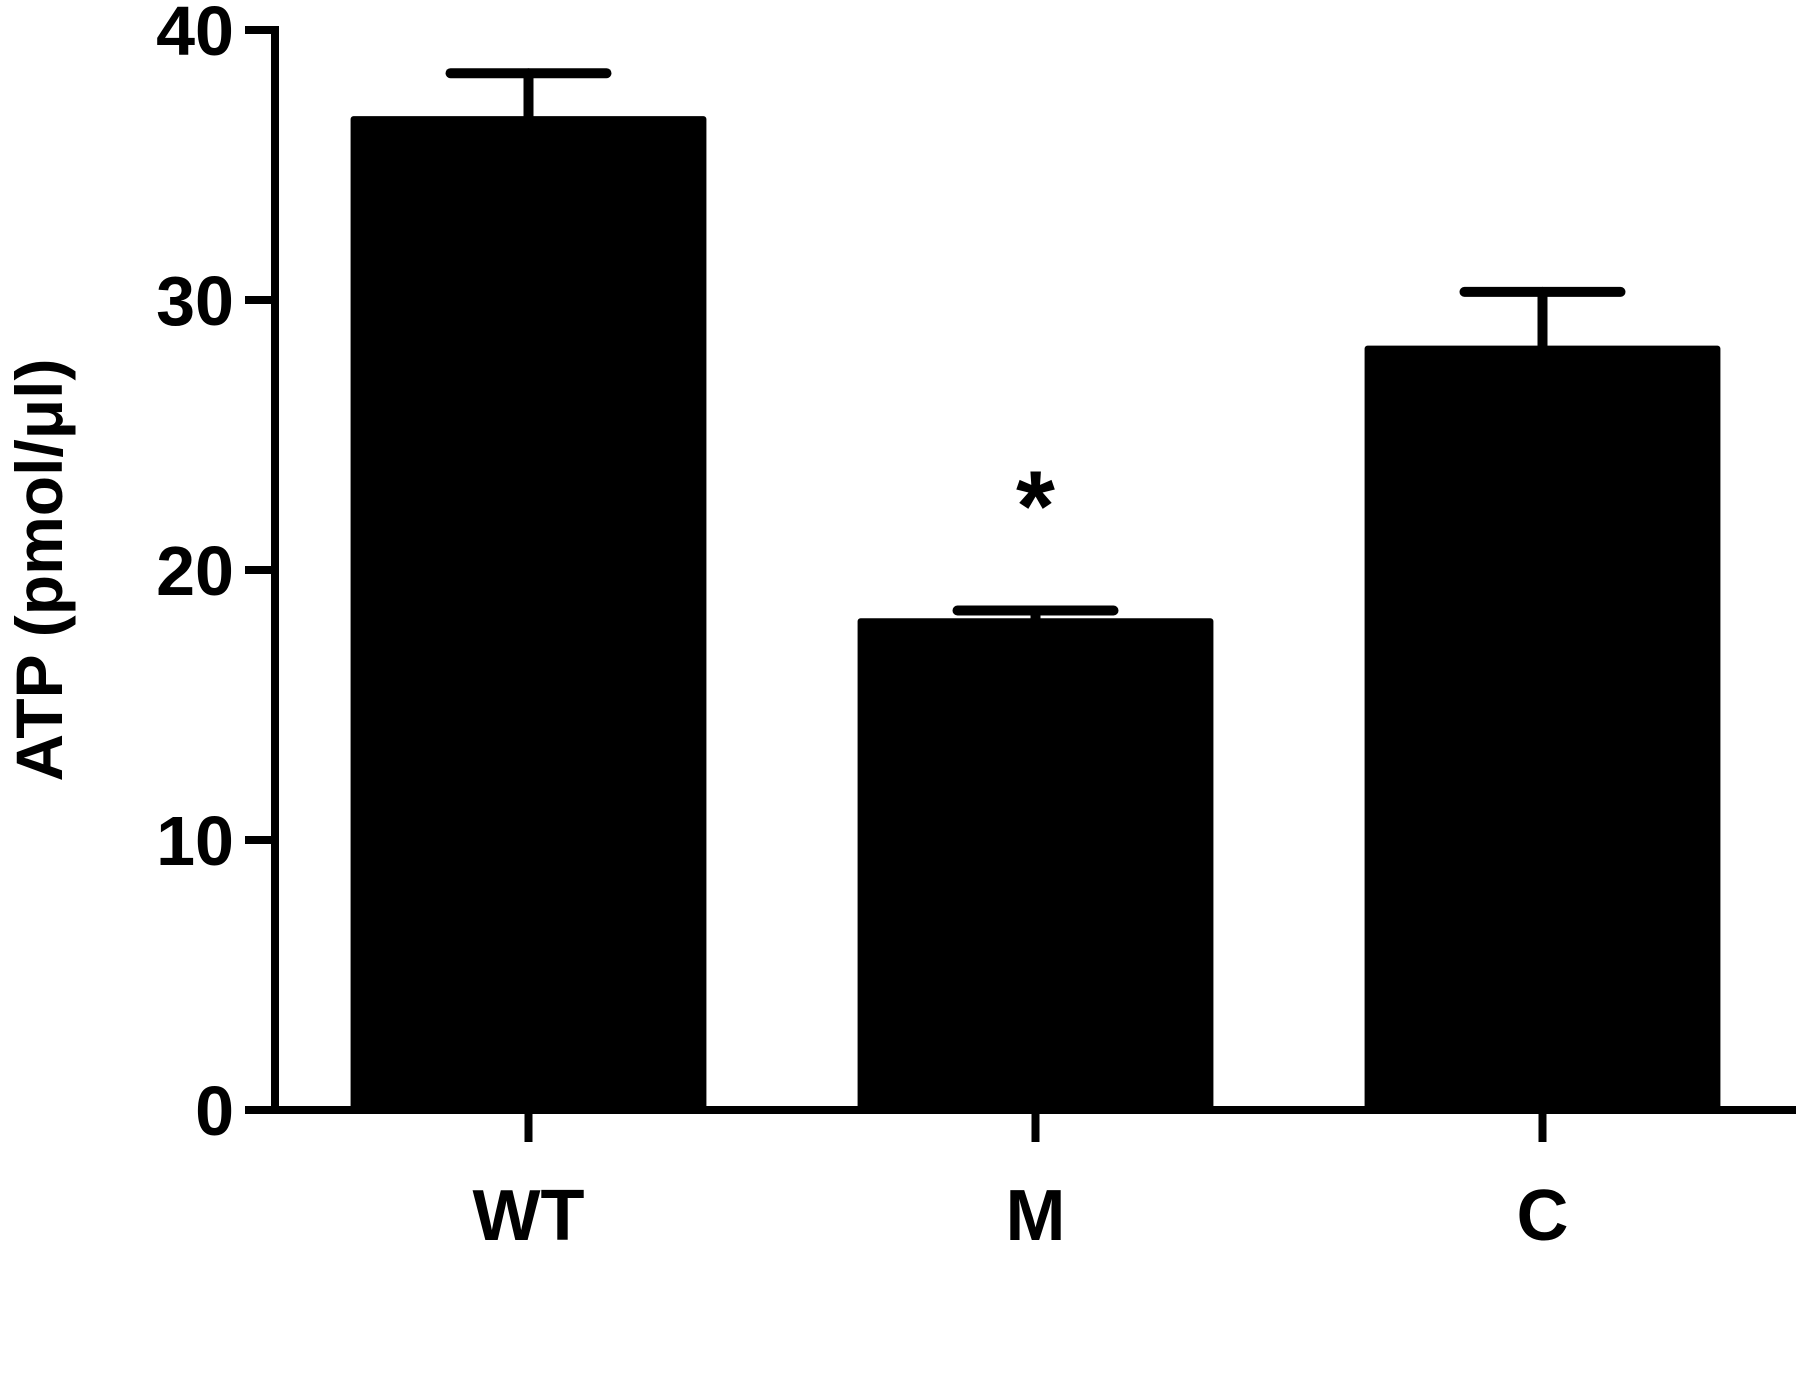 This screenshot has width=1800, height=1394. What do you see at coordinates (195, 571) in the screenshot?
I see `y-tick-label-20: 20` at bounding box center [195, 571].